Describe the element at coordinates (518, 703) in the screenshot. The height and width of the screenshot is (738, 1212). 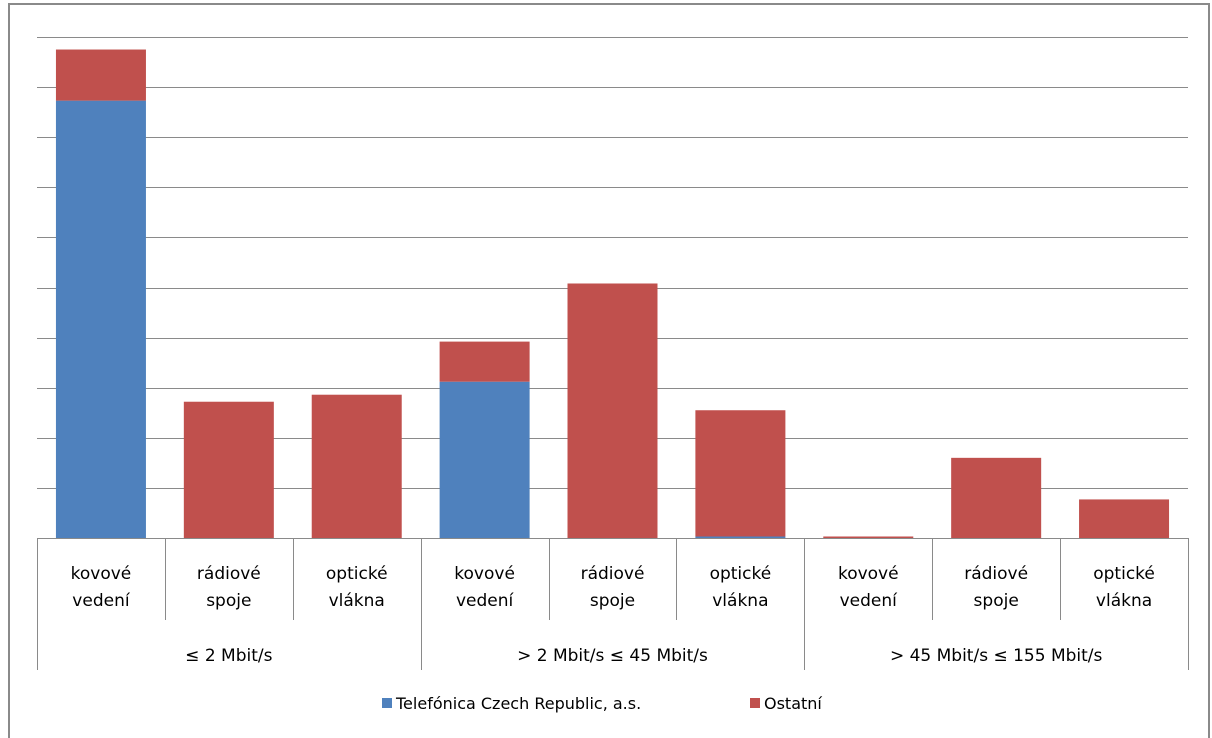
I see `legend-entry: Telefónica Czech Republic, a.s.` at that location.